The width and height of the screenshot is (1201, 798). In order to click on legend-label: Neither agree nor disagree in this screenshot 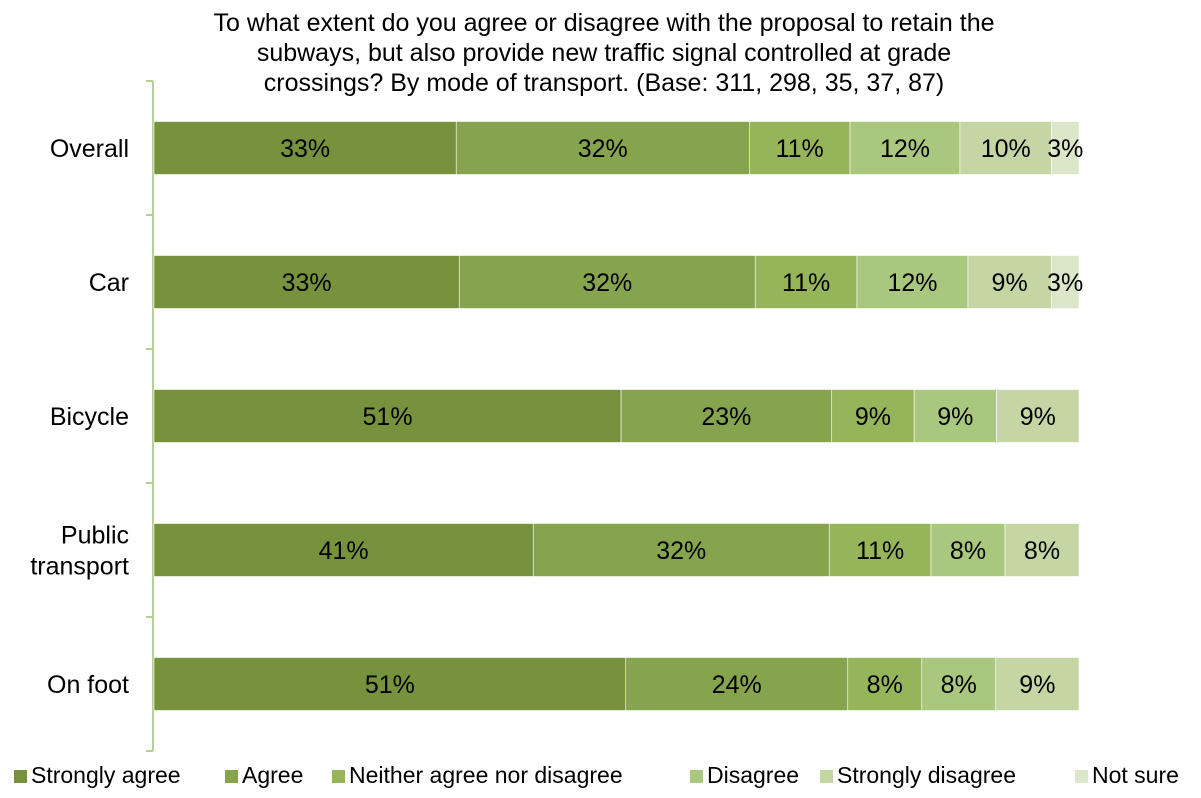, I will do `click(486, 775)`.